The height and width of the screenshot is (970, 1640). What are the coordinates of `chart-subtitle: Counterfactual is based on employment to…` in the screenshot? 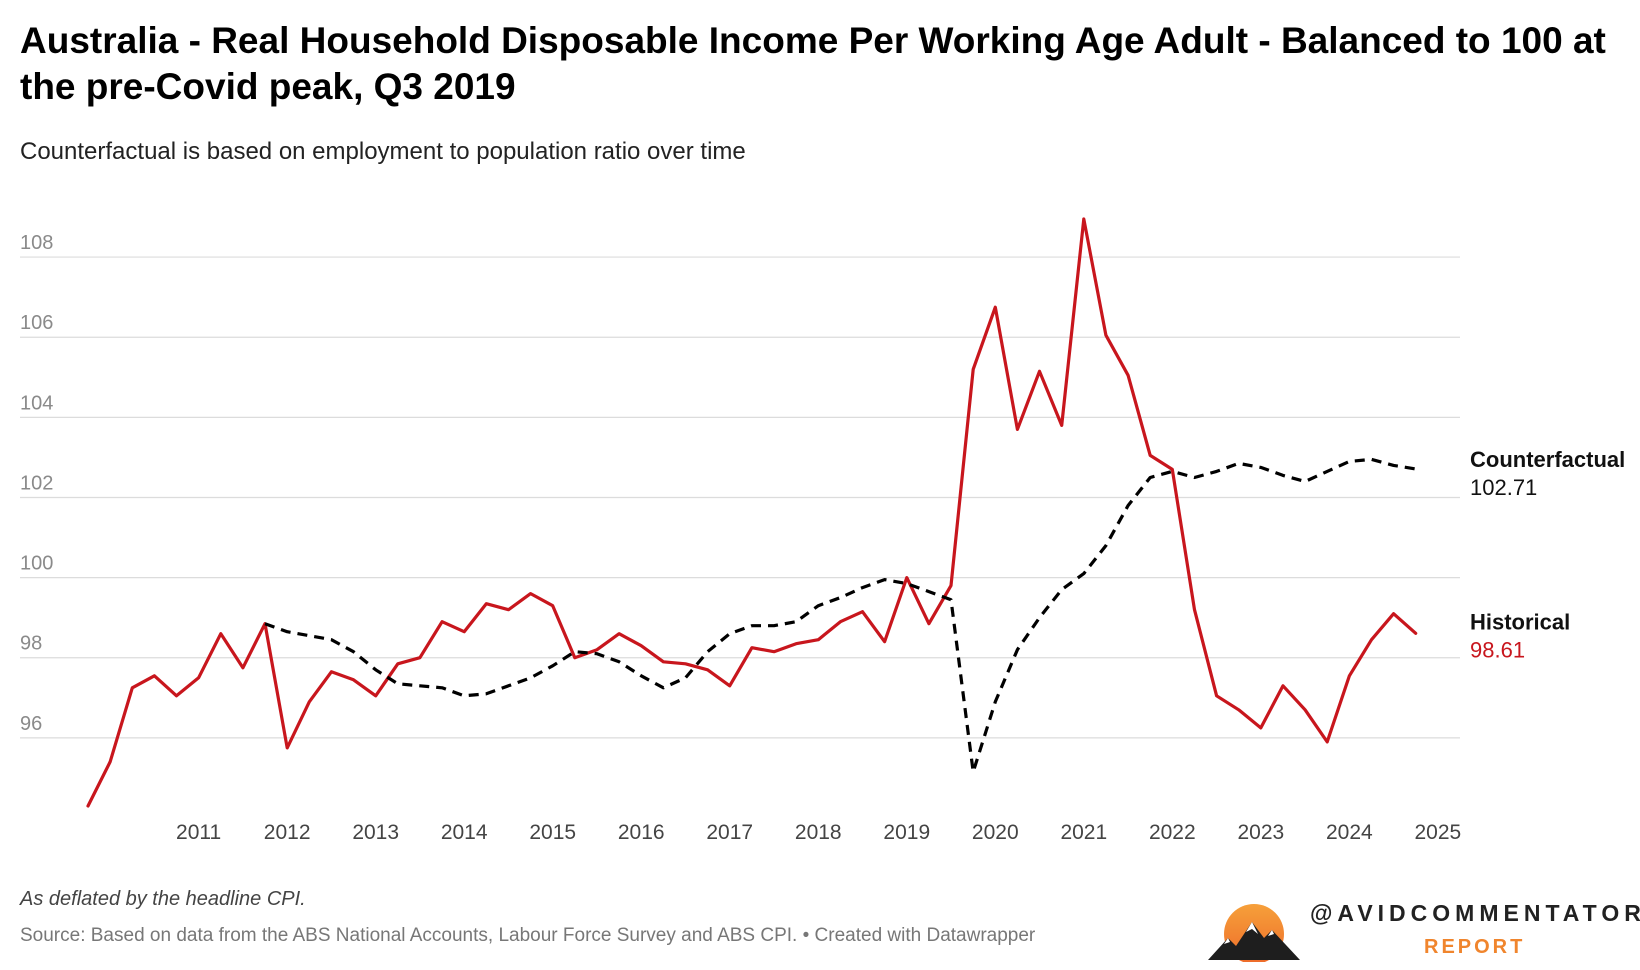 It's located at (383, 151).